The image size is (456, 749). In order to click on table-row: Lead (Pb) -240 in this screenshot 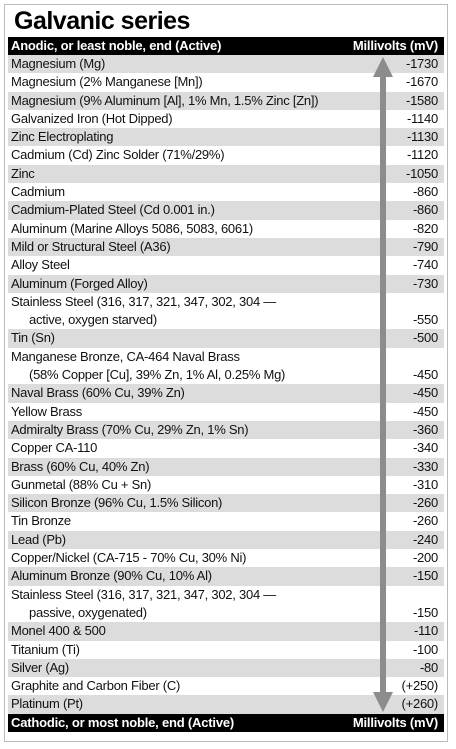, I will do `click(226, 540)`.